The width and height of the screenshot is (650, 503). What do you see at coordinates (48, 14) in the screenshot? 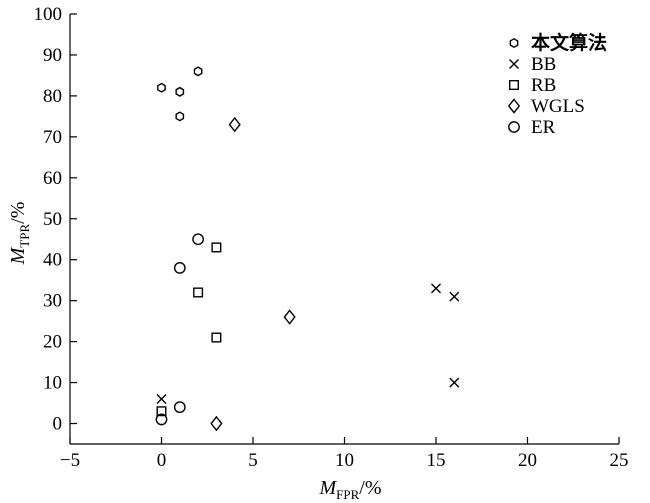
I see `y-tick-label: 100` at bounding box center [48, 14].